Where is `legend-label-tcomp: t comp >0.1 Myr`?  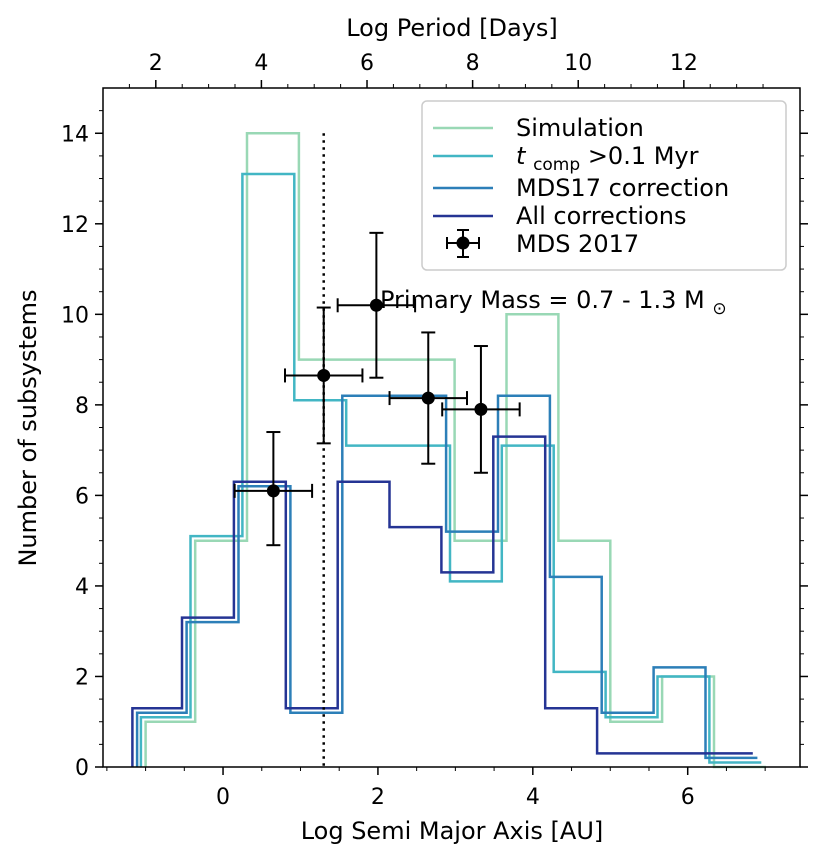
legend-label-tcomp: t comp >0.1 Myr is located at coordinates (607, 159).